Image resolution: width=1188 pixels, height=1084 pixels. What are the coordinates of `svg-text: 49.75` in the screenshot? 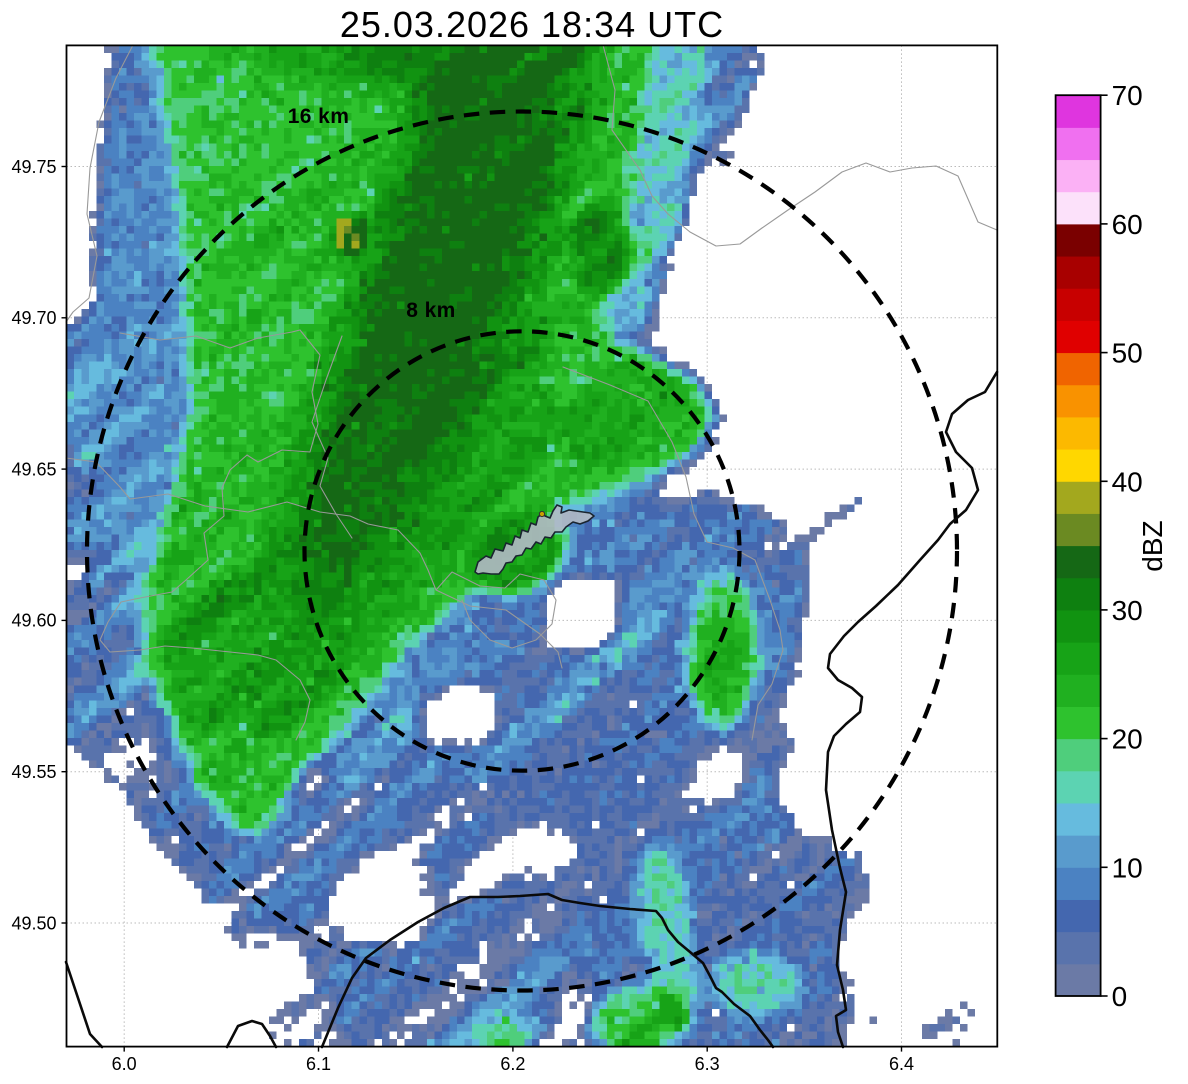 It's located at (33, 167).